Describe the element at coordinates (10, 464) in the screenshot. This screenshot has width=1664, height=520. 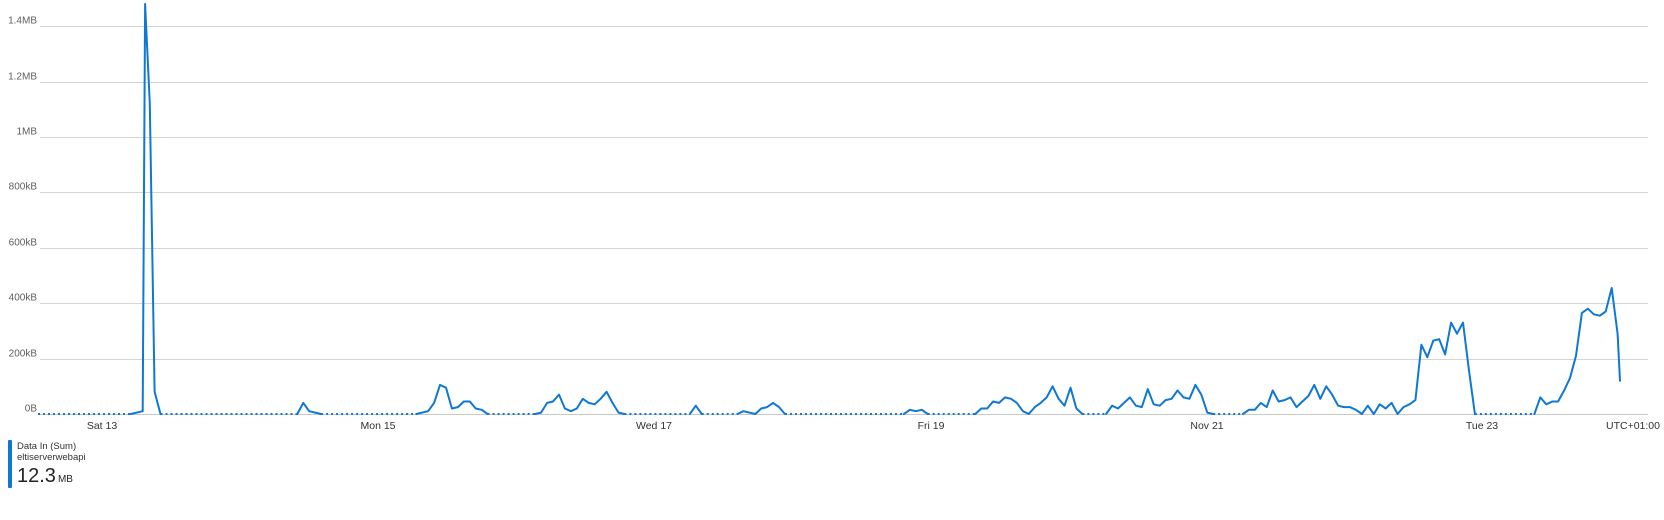
I see `legend-color-swatch` at that location.